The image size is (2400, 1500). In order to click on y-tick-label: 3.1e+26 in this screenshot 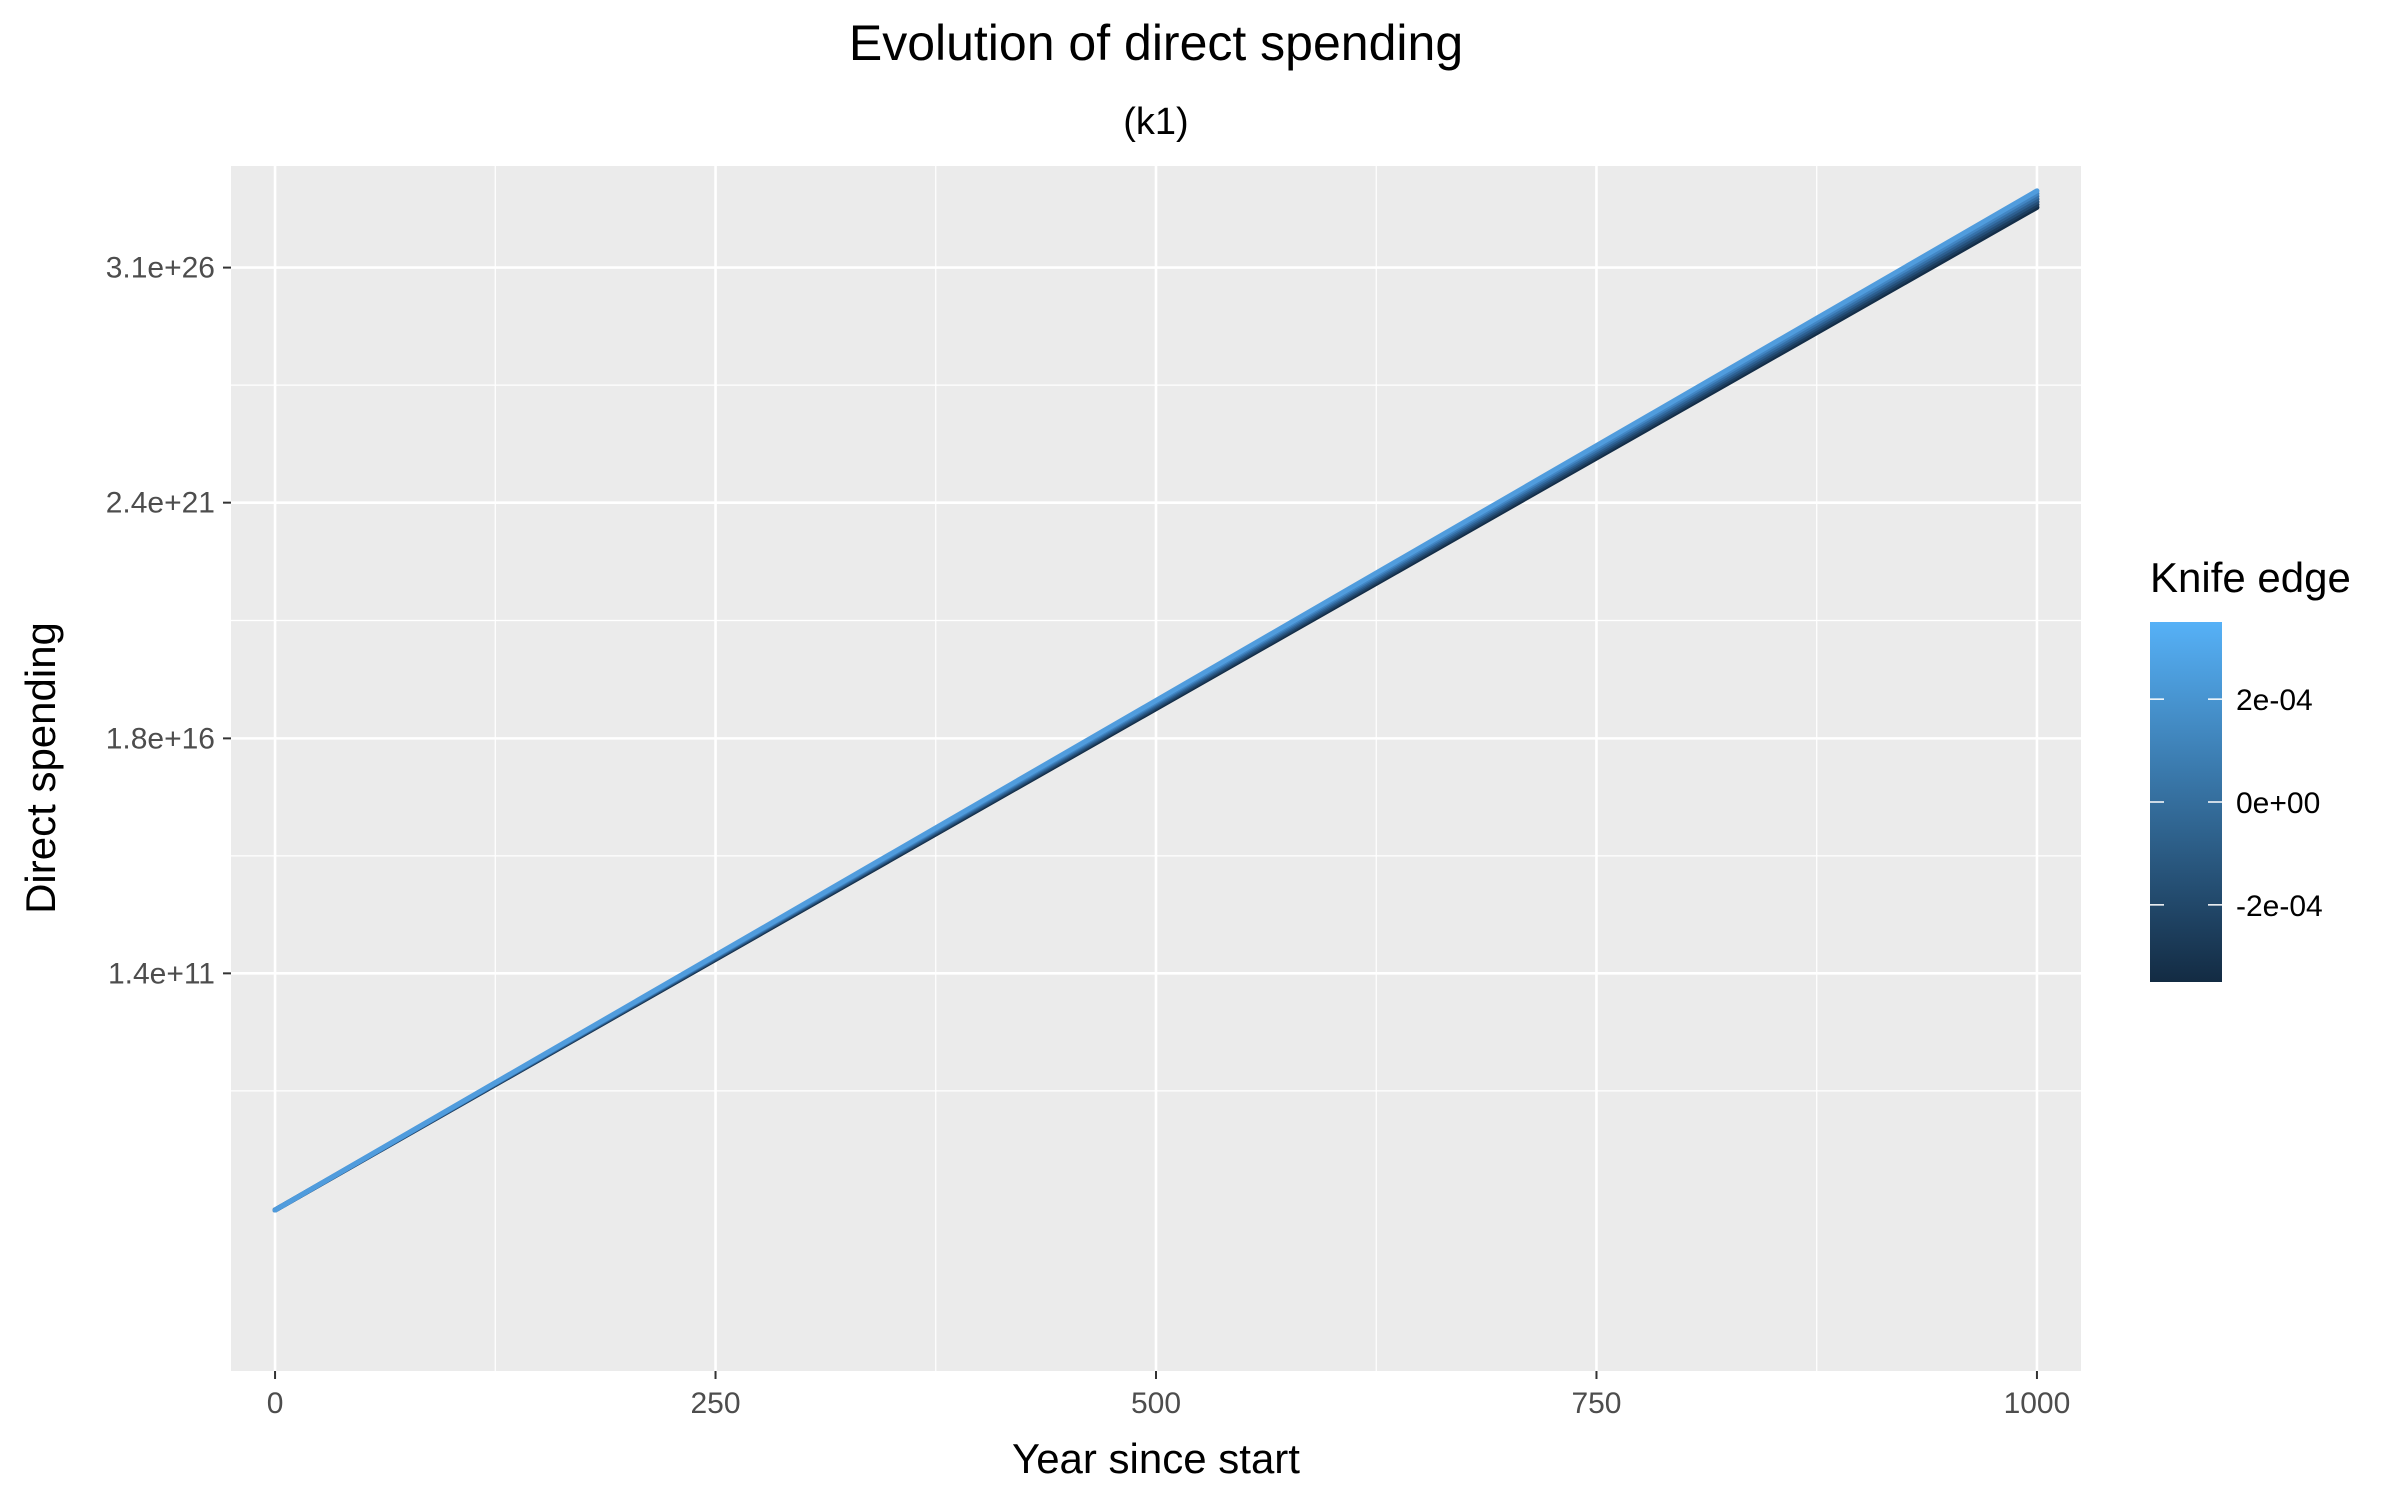, I will do `click(160, 268)`.